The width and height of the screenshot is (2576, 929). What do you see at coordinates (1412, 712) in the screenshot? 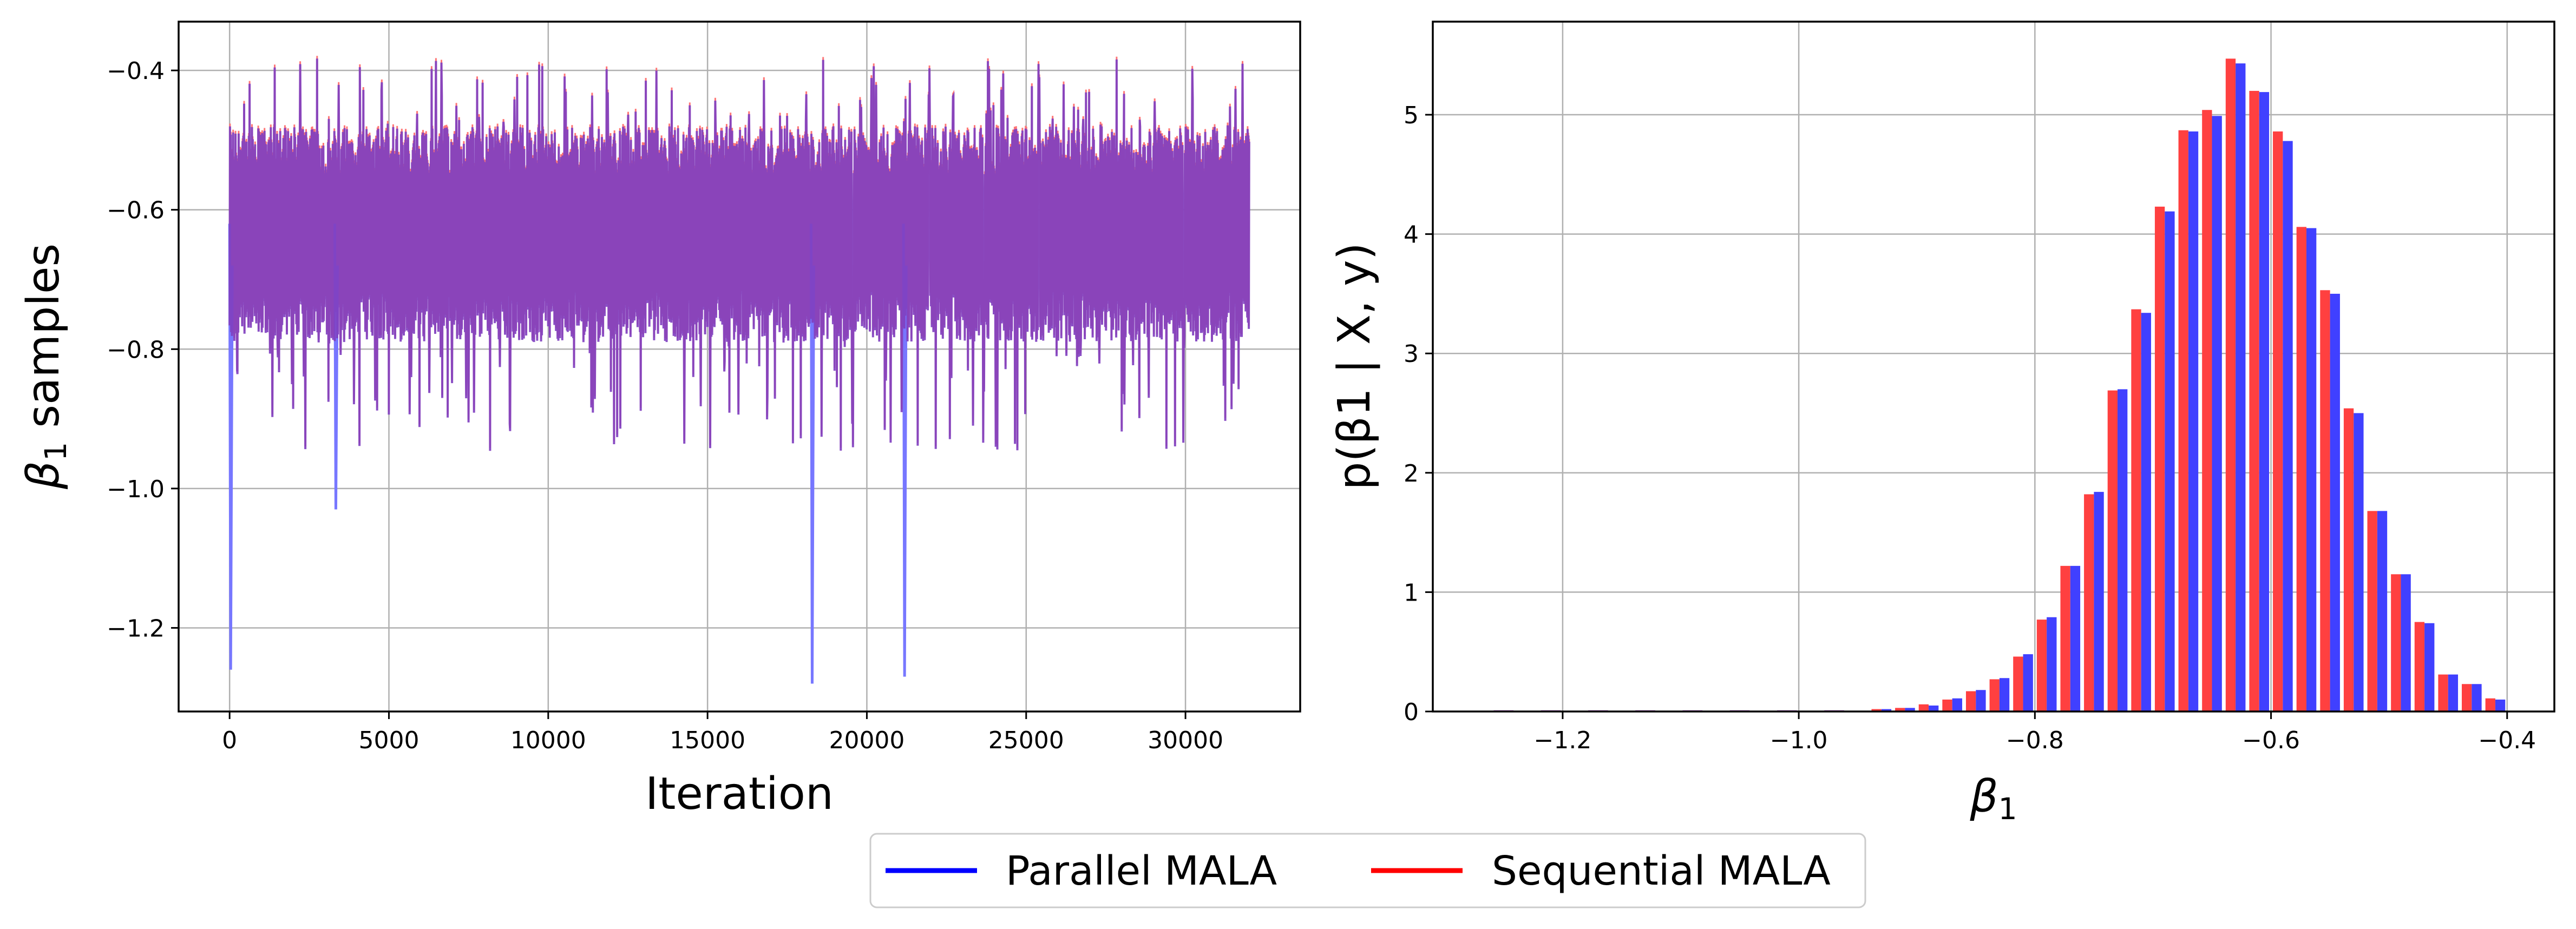
I see `hist-y-tick-label: 0` at bounding box center [1412, 712].